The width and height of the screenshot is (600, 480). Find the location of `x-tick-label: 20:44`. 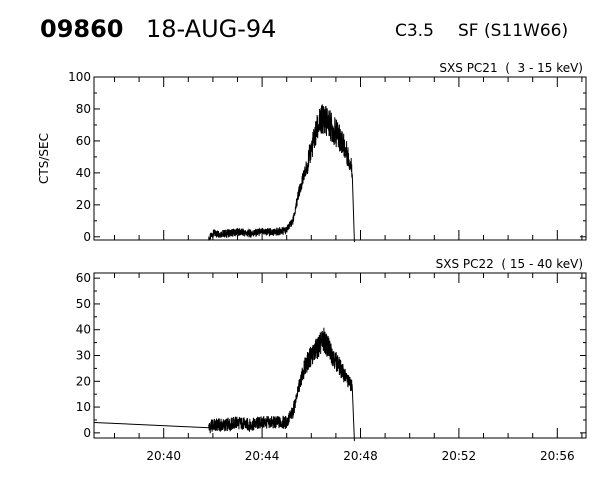

x-tick-label: 20:44 is located at coordinates (262, 456).